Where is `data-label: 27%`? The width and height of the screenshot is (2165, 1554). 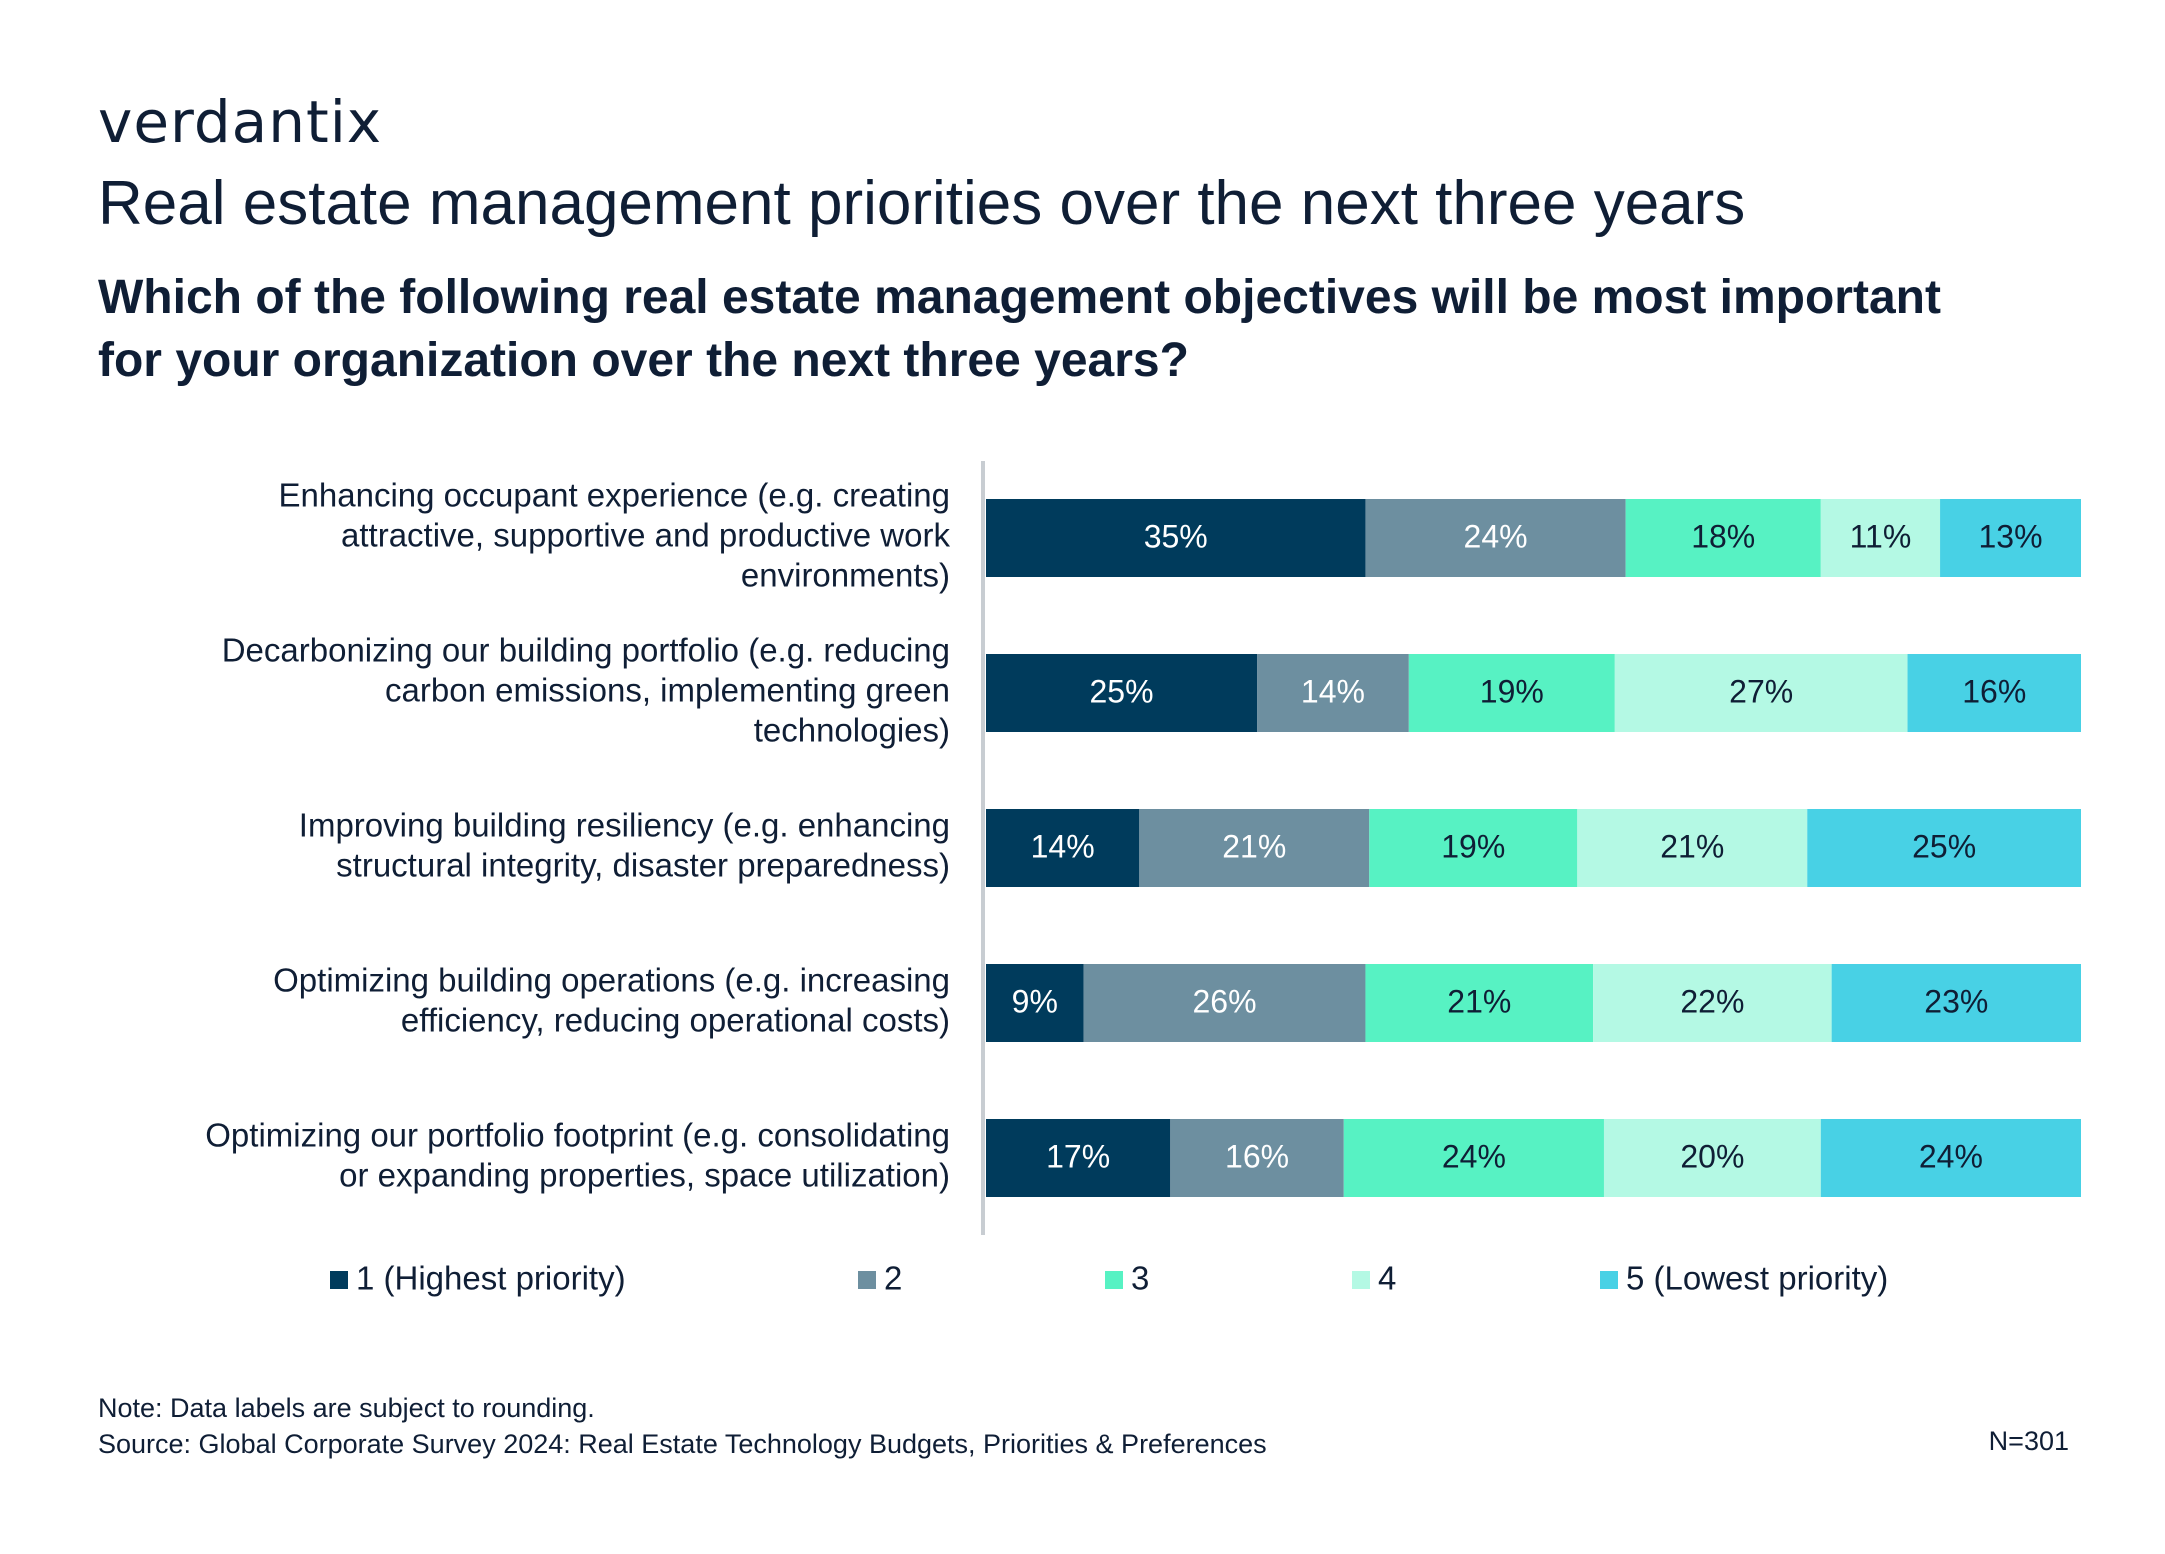
data-label: 27% is located at coordinates (1761, 691).